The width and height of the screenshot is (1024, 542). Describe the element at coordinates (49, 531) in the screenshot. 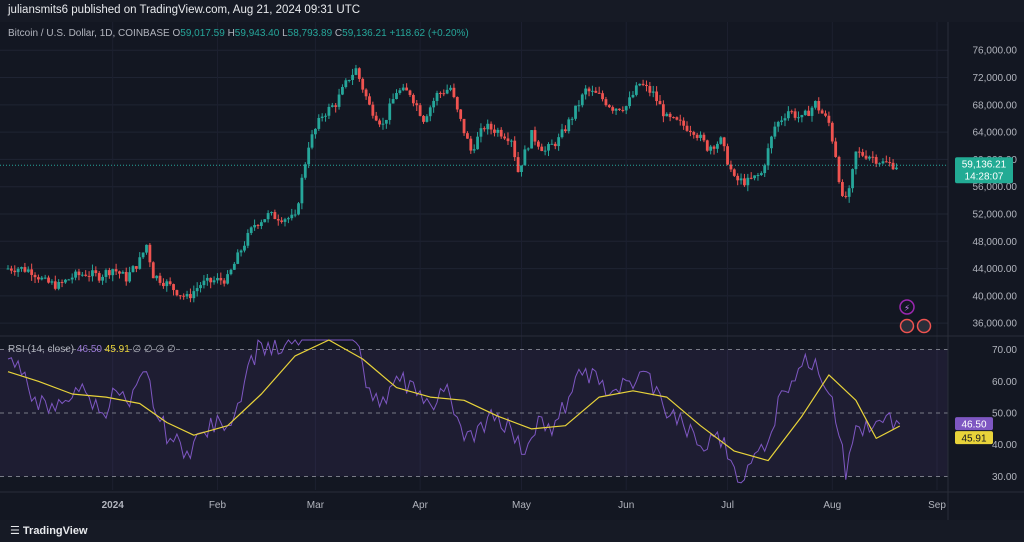

I see `tradingview-logo: ☰ TradingView` at that location.